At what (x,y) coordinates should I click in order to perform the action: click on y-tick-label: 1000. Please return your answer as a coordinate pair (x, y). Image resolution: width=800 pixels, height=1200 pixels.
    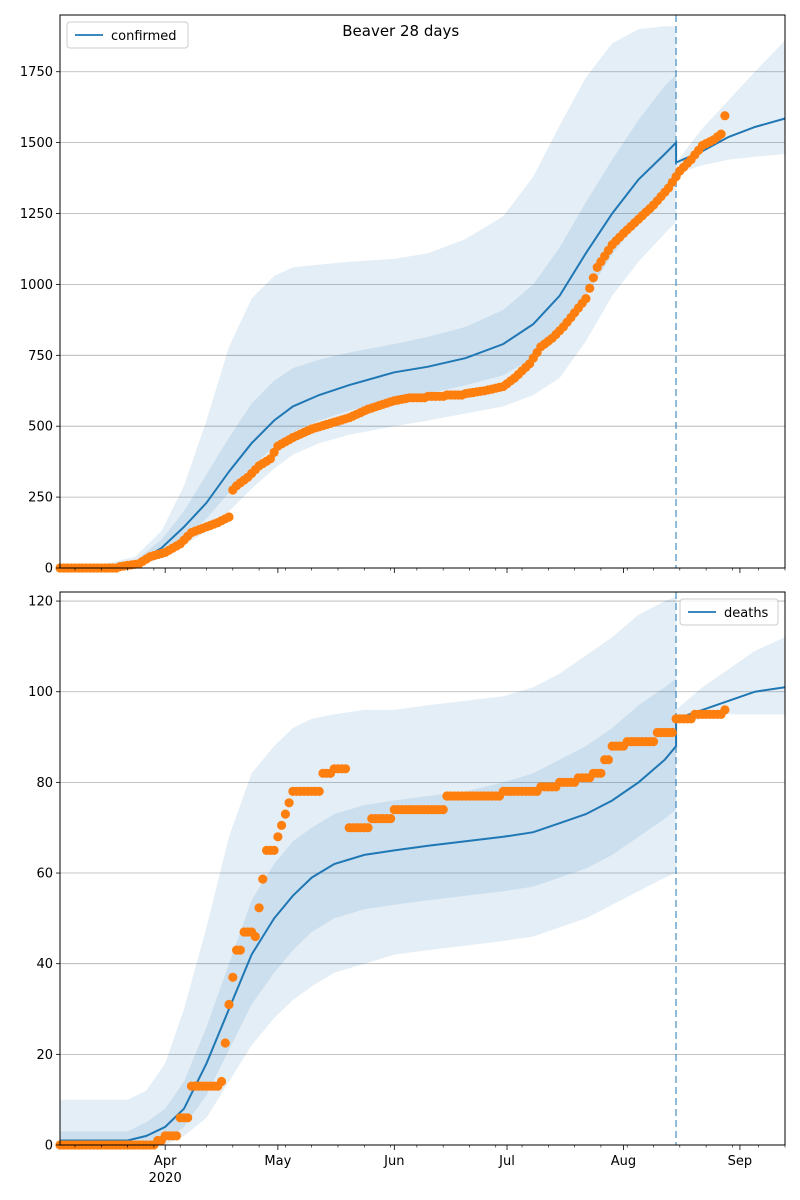
    Looking at the image, I should click on (36, 285).